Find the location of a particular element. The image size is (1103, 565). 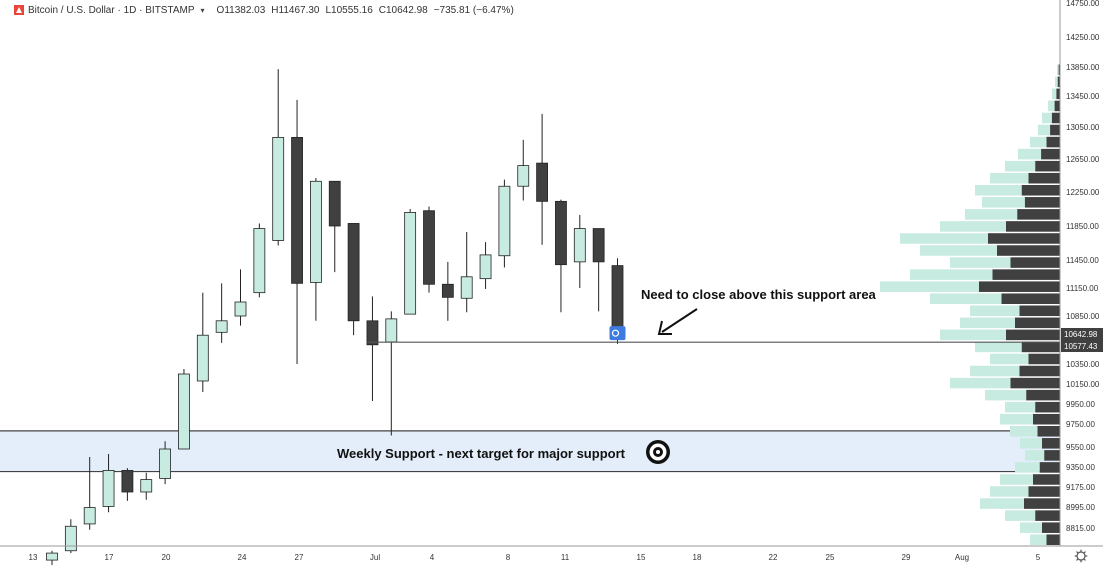

price-tick-label: 10850.00 is located at coordinates (1083, 316).